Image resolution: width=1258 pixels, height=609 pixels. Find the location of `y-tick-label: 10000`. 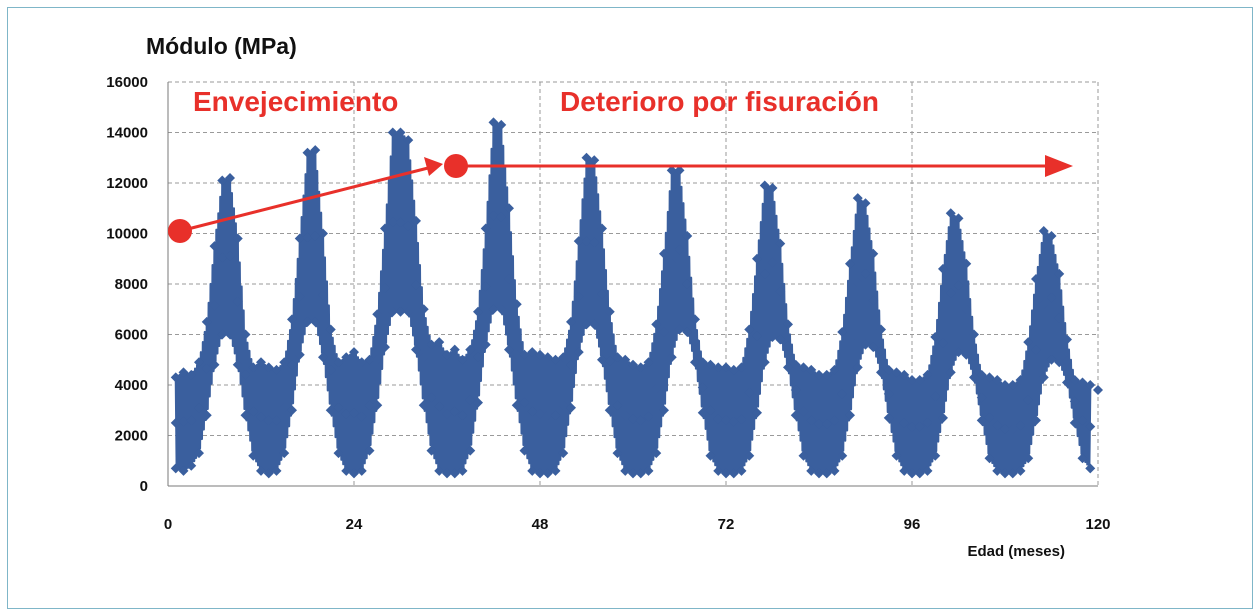

y-tick-label: 10000 is located at coordinates (127, 234).